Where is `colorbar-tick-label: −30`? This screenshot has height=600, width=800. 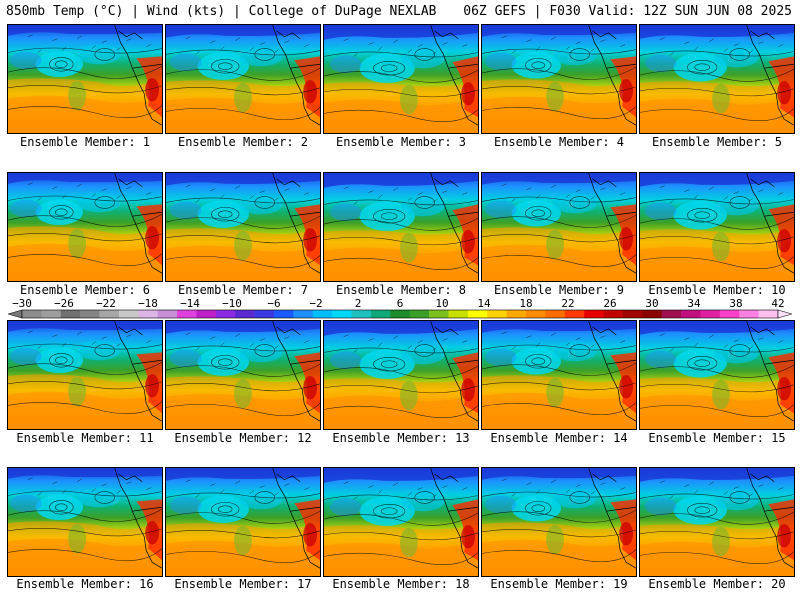
colorbar-tick-label: −30 is located at coordinates (22, 303).